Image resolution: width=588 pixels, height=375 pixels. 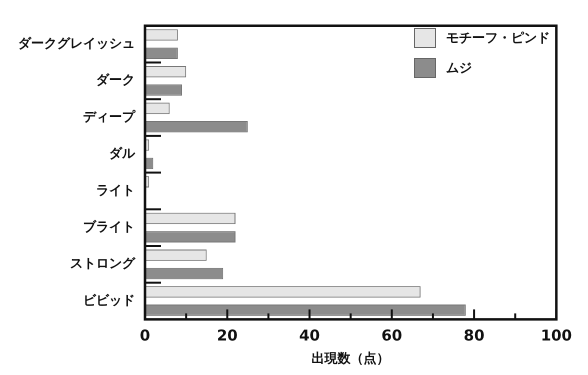 I want to click on x-tick-label: 80, so click(x=474, y=335).